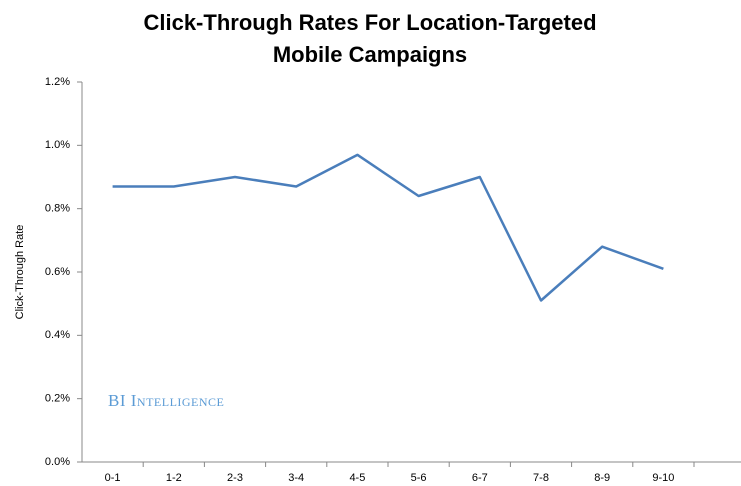 The height and width of the screenshot is (486, 741). Describe the element at coordinates (174, 478) in the screenshot. I see `x-tick-label: 1-2` at that location.